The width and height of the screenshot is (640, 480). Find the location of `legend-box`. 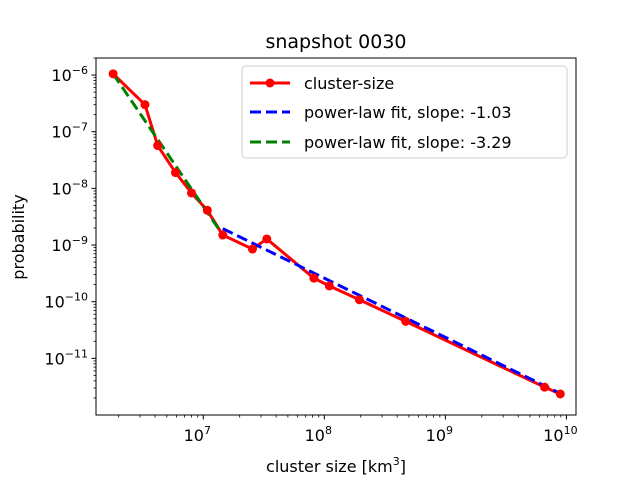

legend-box is located at coordinates (404, 112).